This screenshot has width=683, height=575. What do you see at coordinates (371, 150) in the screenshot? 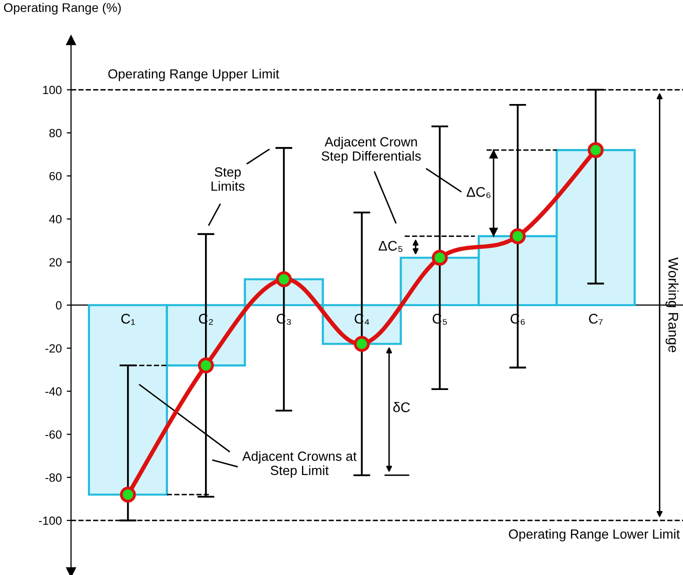
I see `annotation: Adjacent Crown Step Differentials` at bounding box center [371, 150].